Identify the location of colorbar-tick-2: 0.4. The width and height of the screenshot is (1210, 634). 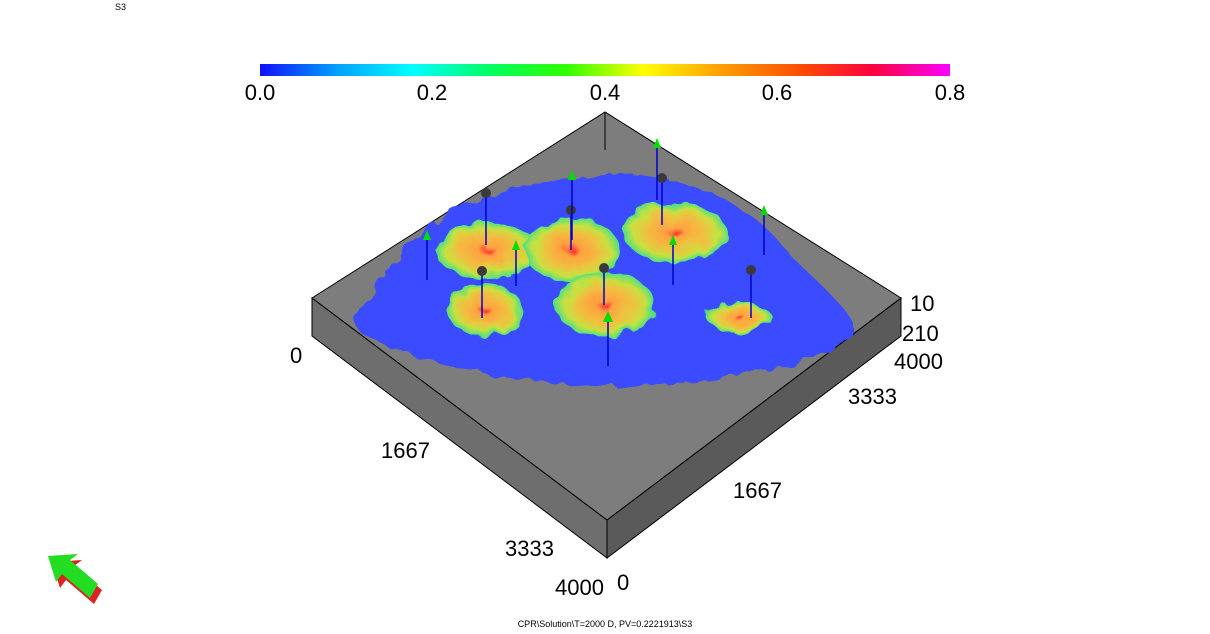
(605, 92).